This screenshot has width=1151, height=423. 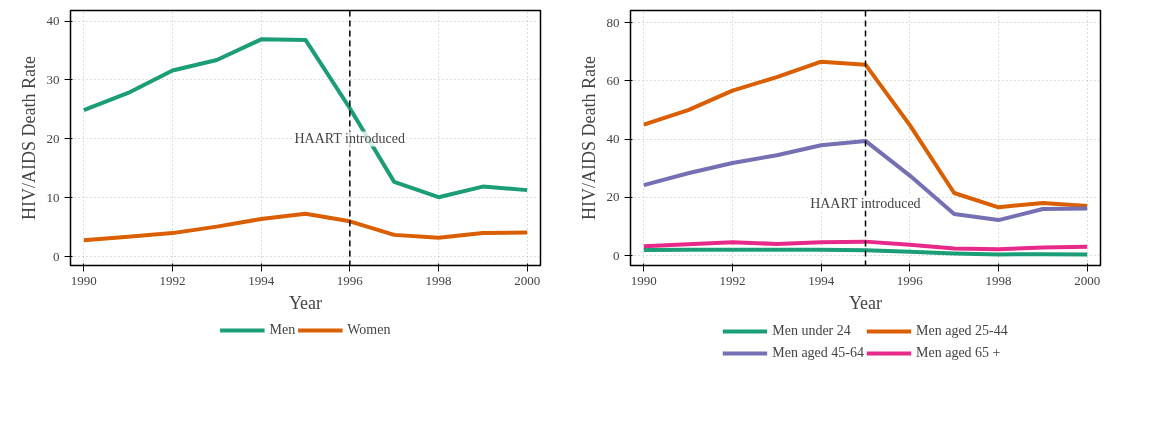 What do you see at coordinates (369, 330) in the screenshot?
I see `legend-label: Women` at bounding box center [369, 330].